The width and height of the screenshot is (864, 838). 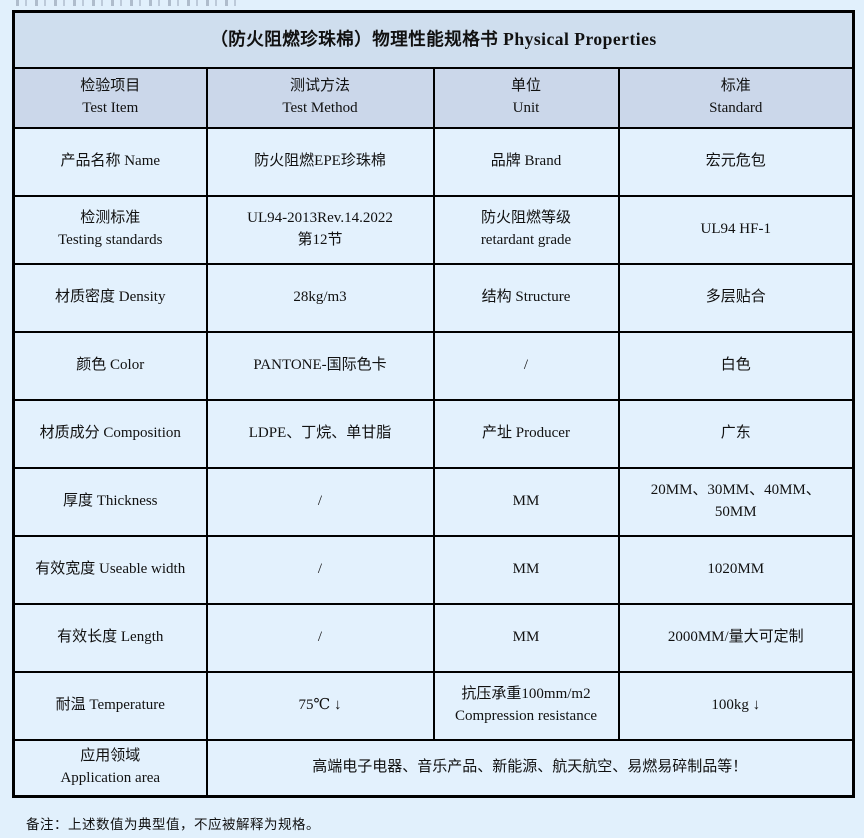 I want to click on row-label-cell: 材质成分 Composition, so click(x=110, y=433).